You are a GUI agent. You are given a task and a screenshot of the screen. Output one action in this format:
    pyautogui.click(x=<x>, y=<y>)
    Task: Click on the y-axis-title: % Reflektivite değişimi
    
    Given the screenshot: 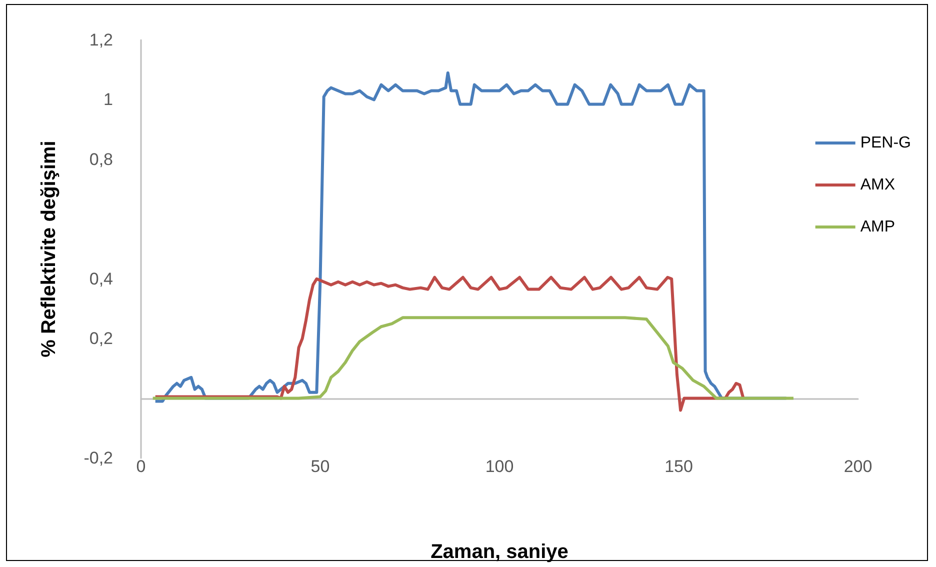 What is the action you would take?
    pyautogui.click(x=49, y=249)
    